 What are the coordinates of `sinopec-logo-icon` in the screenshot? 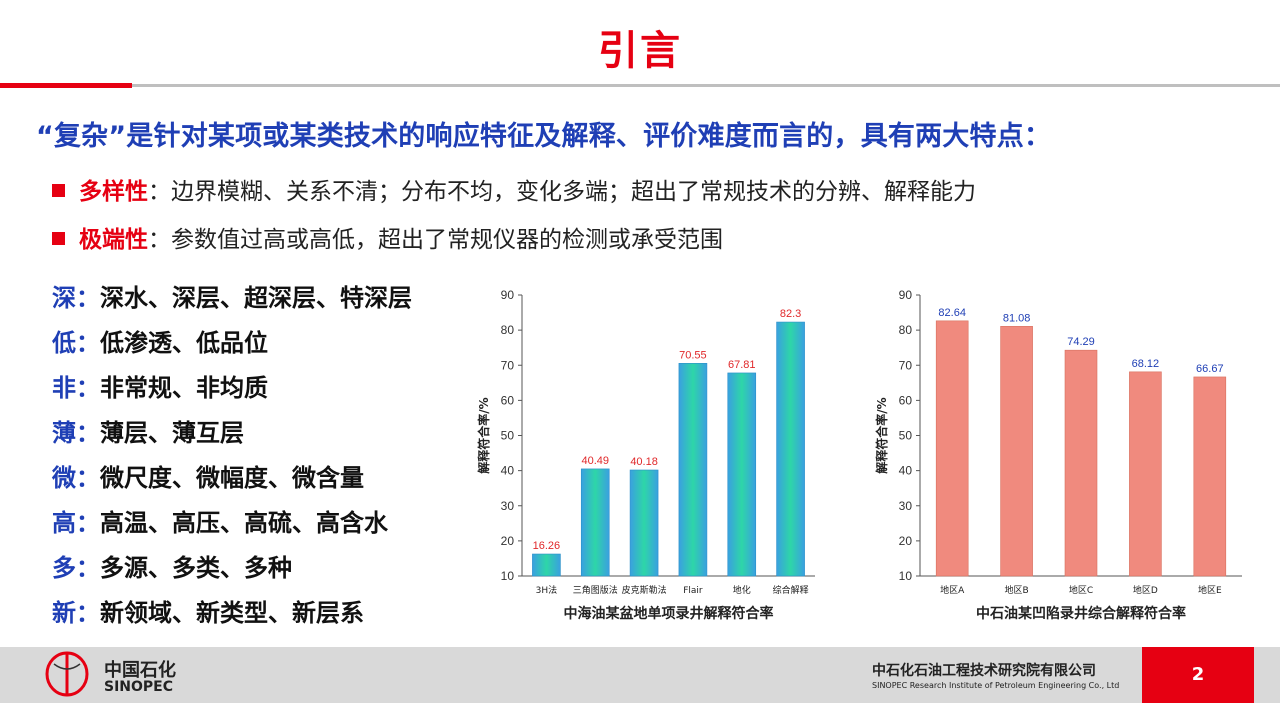 It's located at (67, 674).